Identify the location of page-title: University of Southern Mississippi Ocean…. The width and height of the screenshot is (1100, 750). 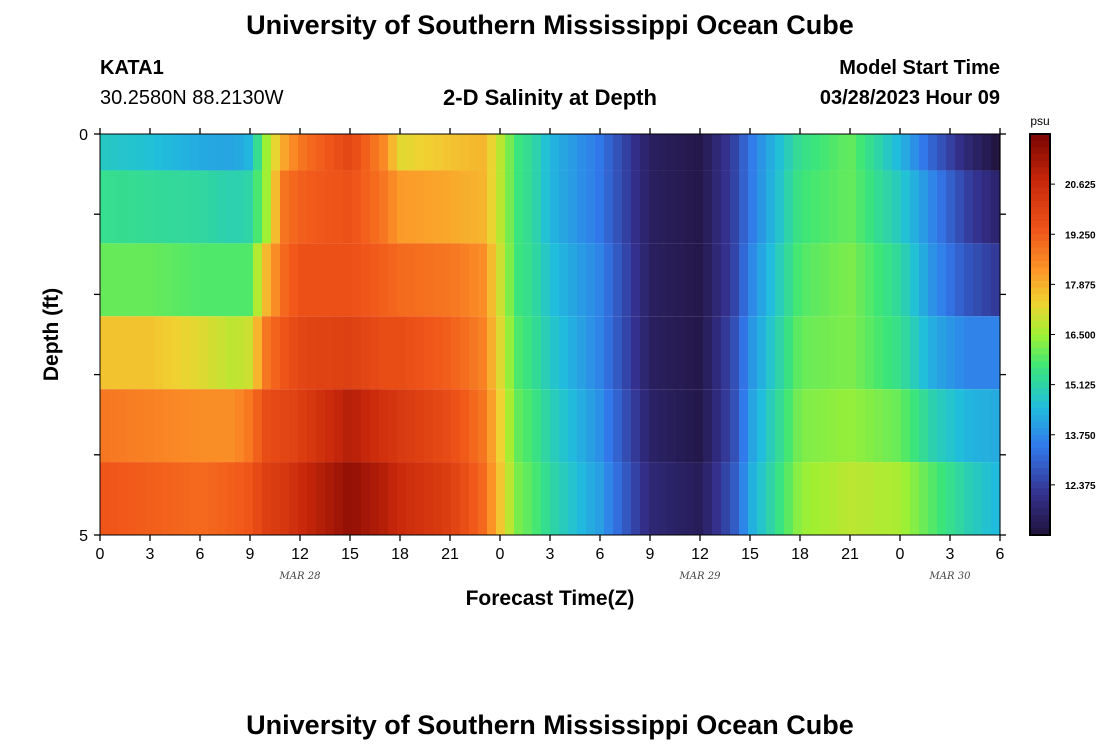
(550, 25).